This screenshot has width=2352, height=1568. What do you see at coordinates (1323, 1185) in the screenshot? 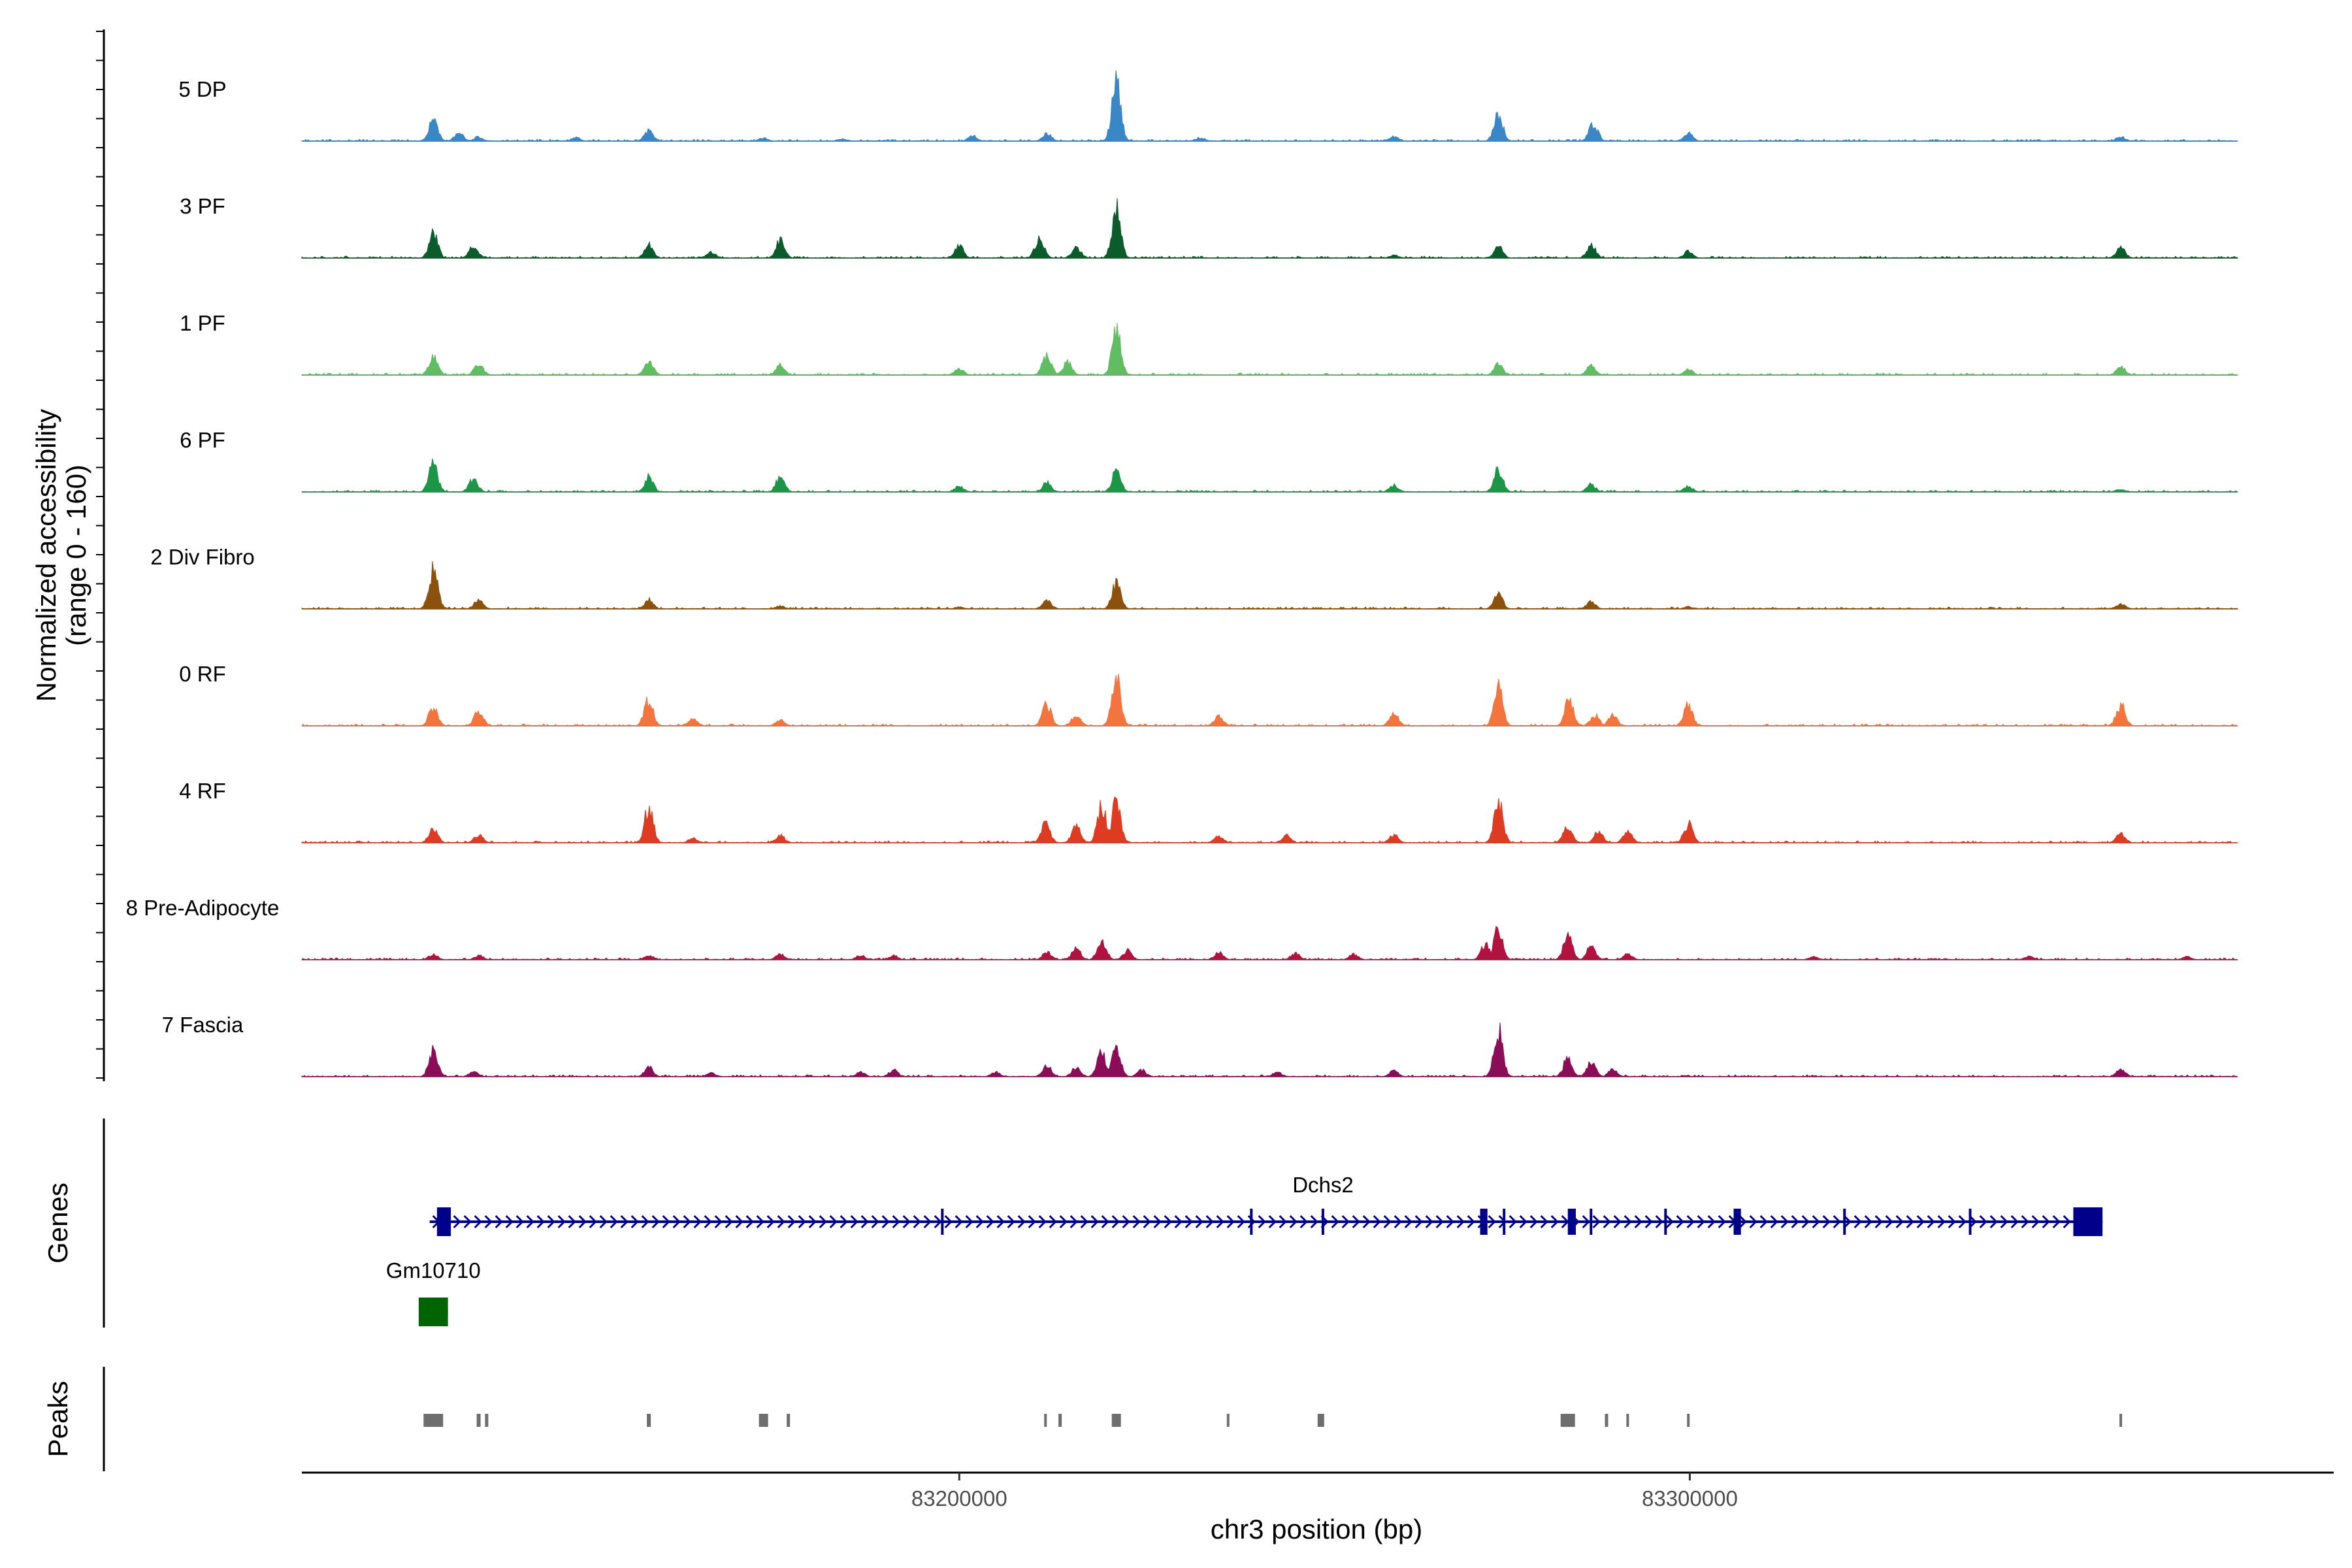
I see `gene-label: Dchs2` at bounding box center [1323, 1185].